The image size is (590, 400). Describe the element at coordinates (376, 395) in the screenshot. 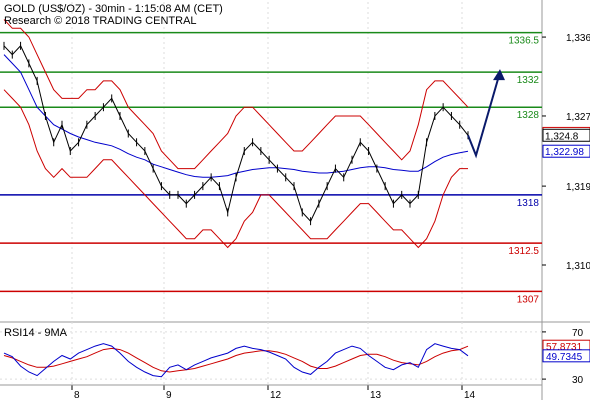

I see `x-tick-label: 13` at that location.